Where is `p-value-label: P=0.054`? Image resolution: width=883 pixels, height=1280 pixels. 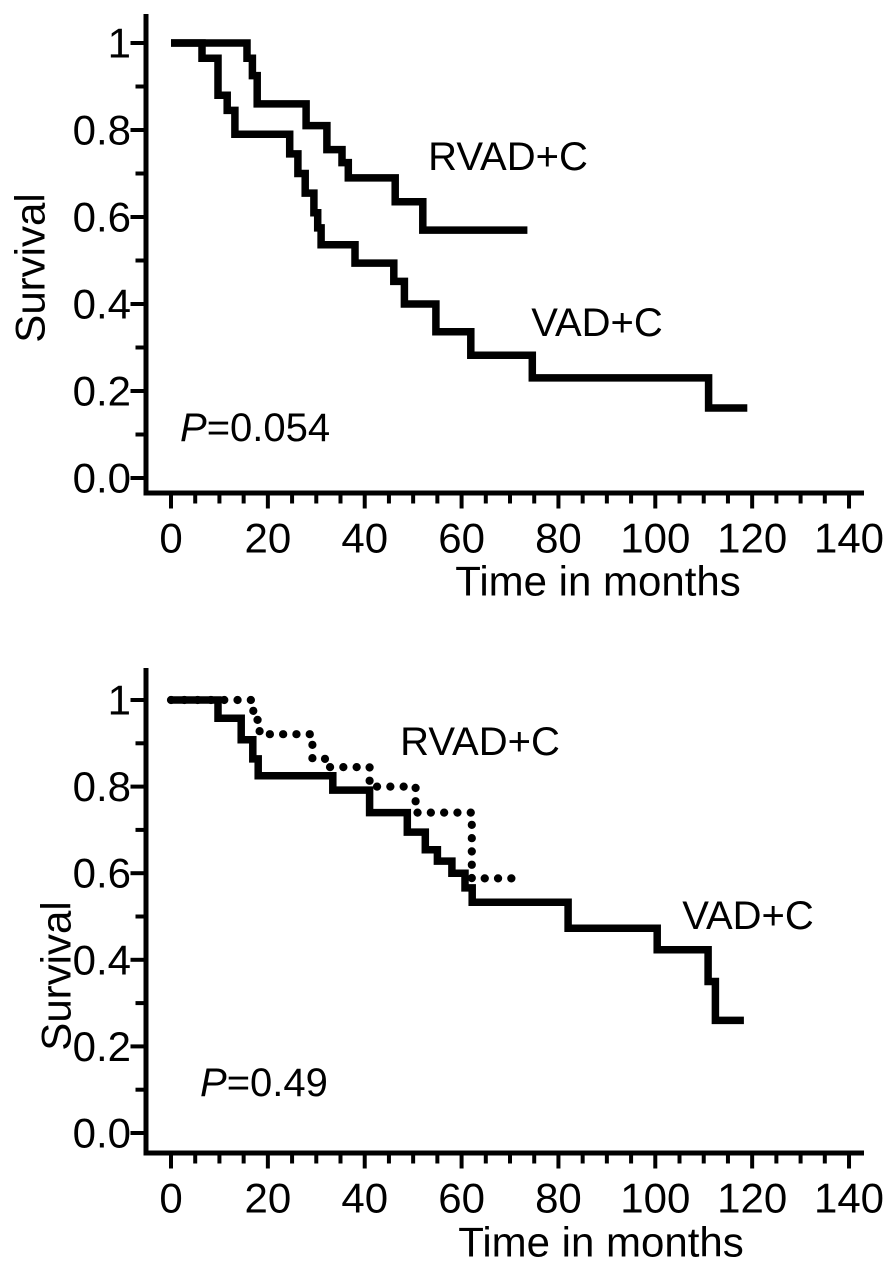 p-value-label: P=0.054 is located at coordinates (255, 428).